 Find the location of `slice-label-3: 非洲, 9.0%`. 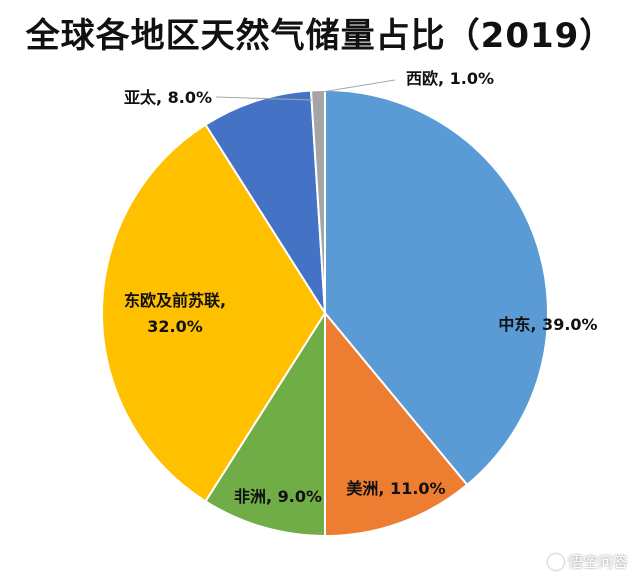

slice-label-3: 非洲, 9.0% is located at coordinates (278, 496).